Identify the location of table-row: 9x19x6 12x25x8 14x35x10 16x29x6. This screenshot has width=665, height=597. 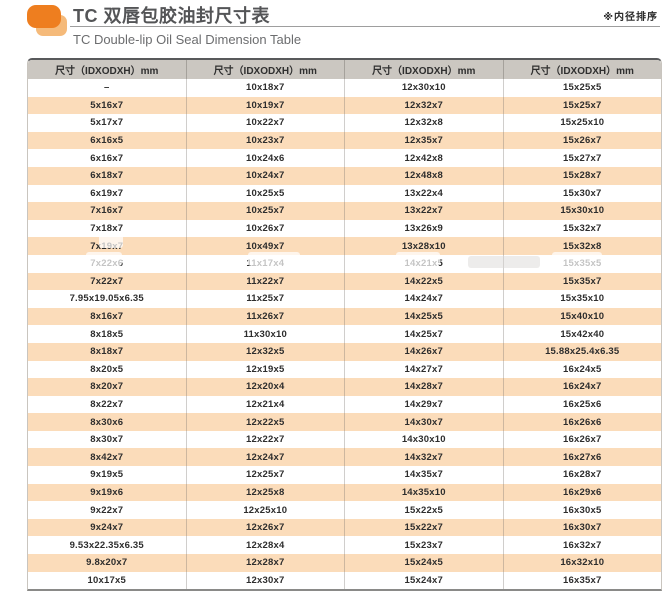
(344, 492).